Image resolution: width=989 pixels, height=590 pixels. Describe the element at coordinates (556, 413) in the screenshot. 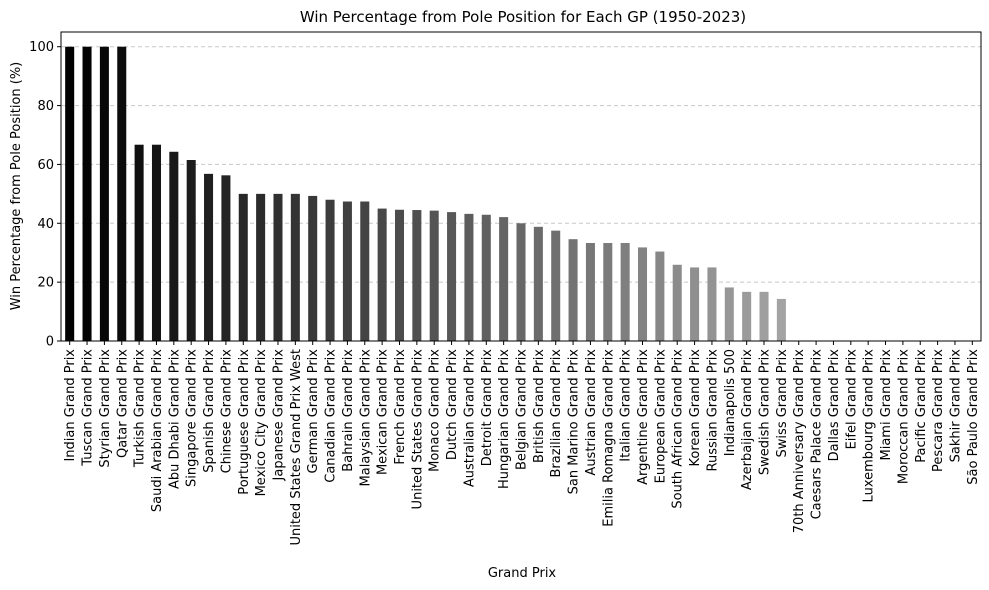

I see `x-tick-label: Brazilian Grand Prix` at that location.